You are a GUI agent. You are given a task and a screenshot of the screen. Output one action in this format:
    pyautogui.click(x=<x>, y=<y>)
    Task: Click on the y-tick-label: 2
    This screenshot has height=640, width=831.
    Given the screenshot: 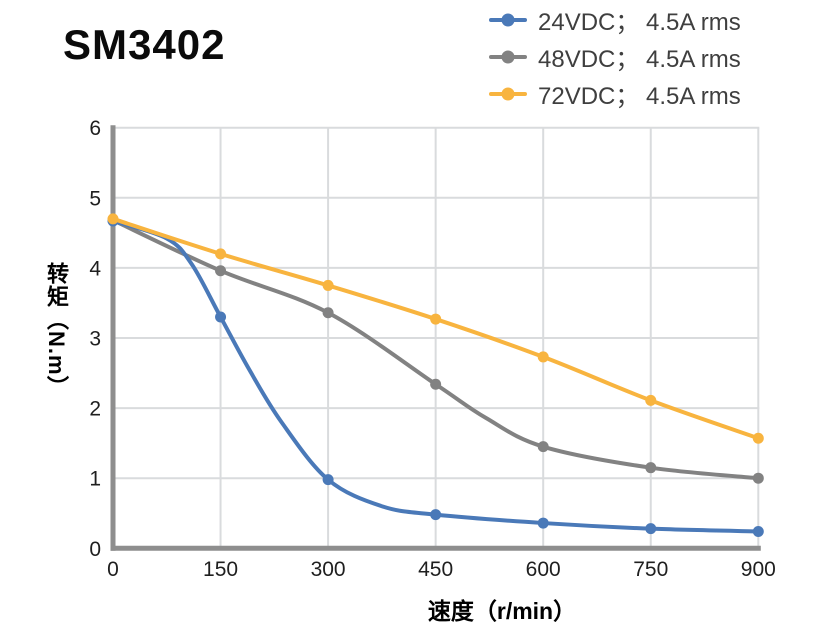 What is the action you would take?
    pyautogui.click(x=95, y=409)
    